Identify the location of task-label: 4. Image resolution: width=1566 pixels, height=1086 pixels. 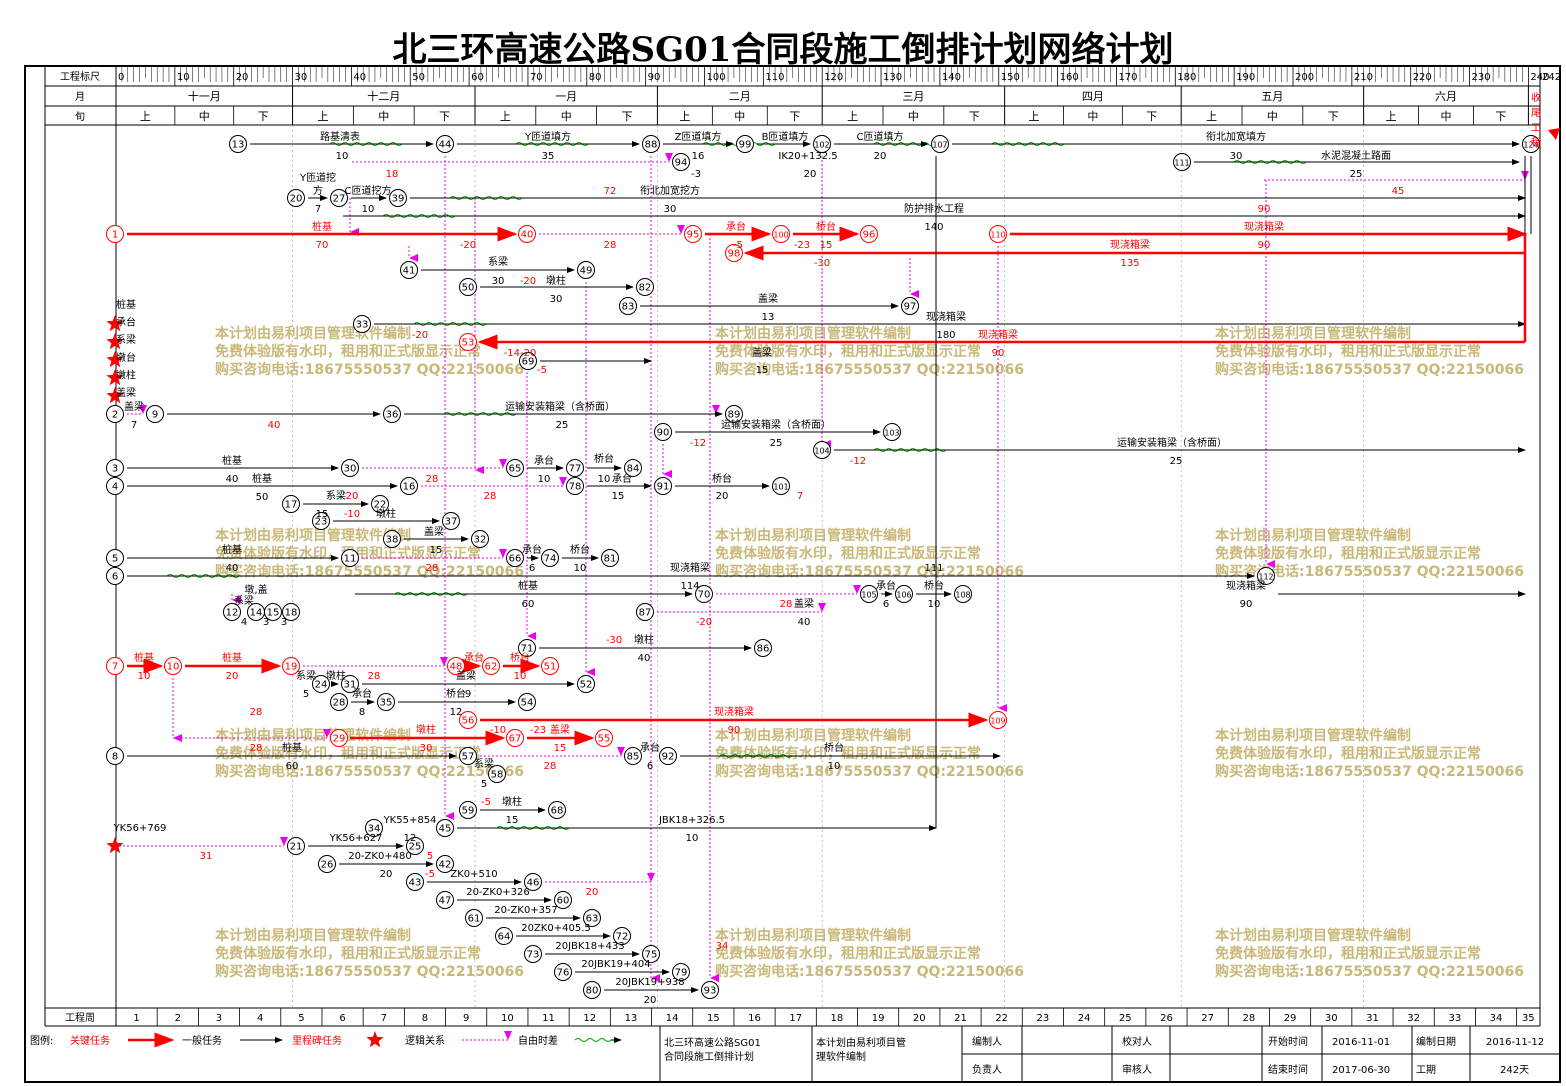
(244, 622).